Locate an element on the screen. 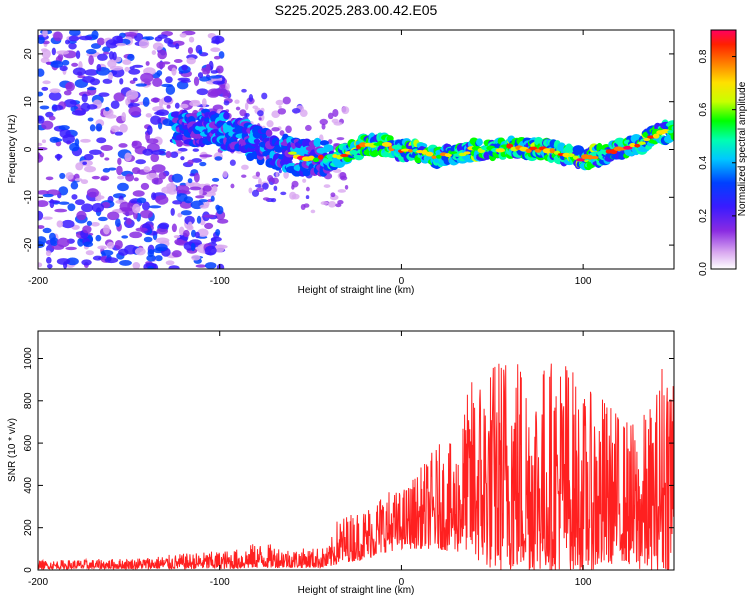 The width and height of the screenshot is (750, 600). y-tick-label: 400 is located at coordinates (28, 485).